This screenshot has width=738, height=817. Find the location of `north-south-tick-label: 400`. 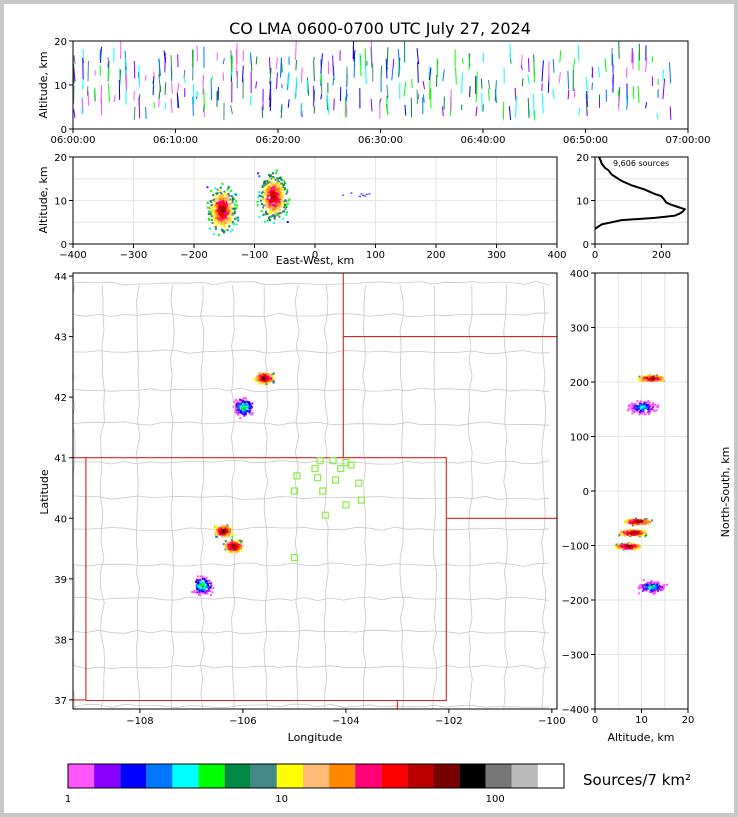

north-south-tick-label: 400 is located at coordinates (579, 274).